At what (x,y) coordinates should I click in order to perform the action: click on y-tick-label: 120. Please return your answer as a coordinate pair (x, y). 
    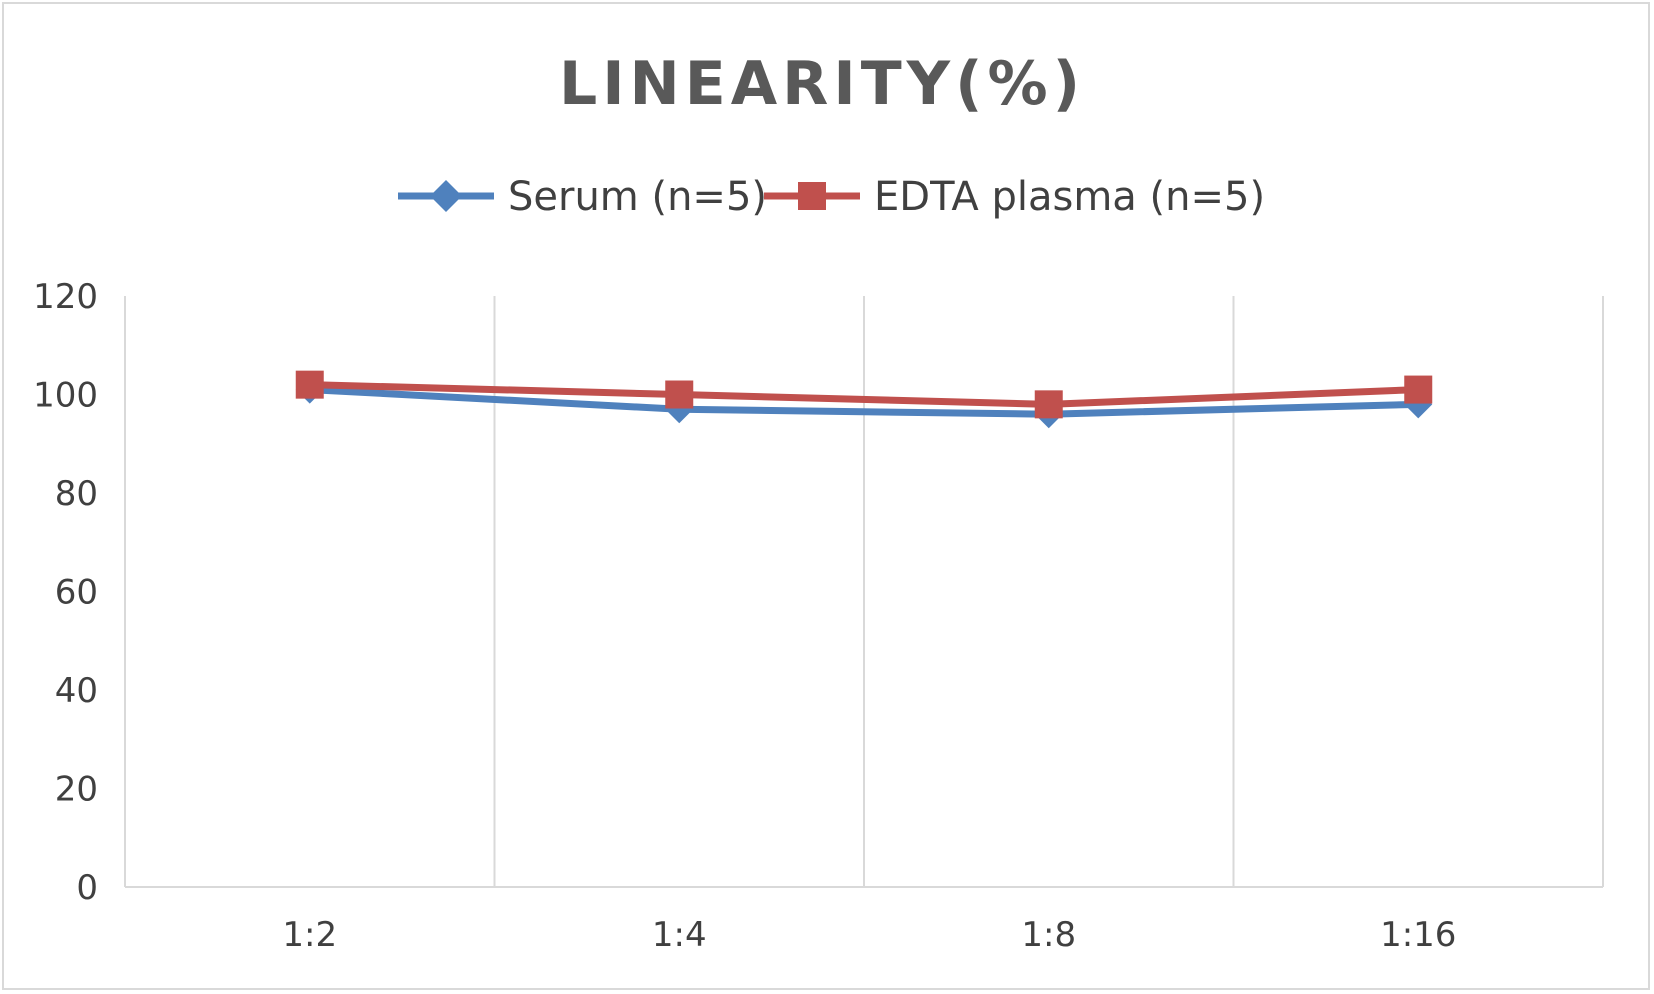
    Looking at the image, I should click on (65, 297).